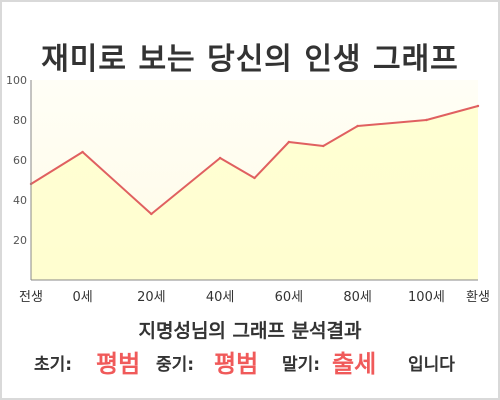 The width and height of the screenshot is (500, 400). Describe the element at coordinates (31, 297) in the screenshot. I see `x-tick-label: 전생` at that location.